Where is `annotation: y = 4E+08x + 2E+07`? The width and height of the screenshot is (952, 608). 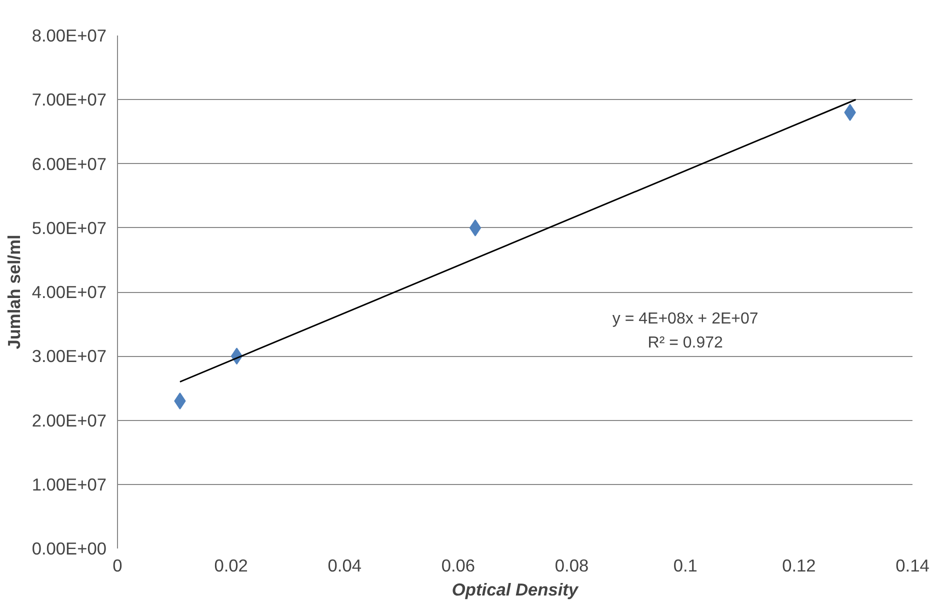
annotation: y = 4E+08x + 2E+07 is located at coordinates (685, 319).